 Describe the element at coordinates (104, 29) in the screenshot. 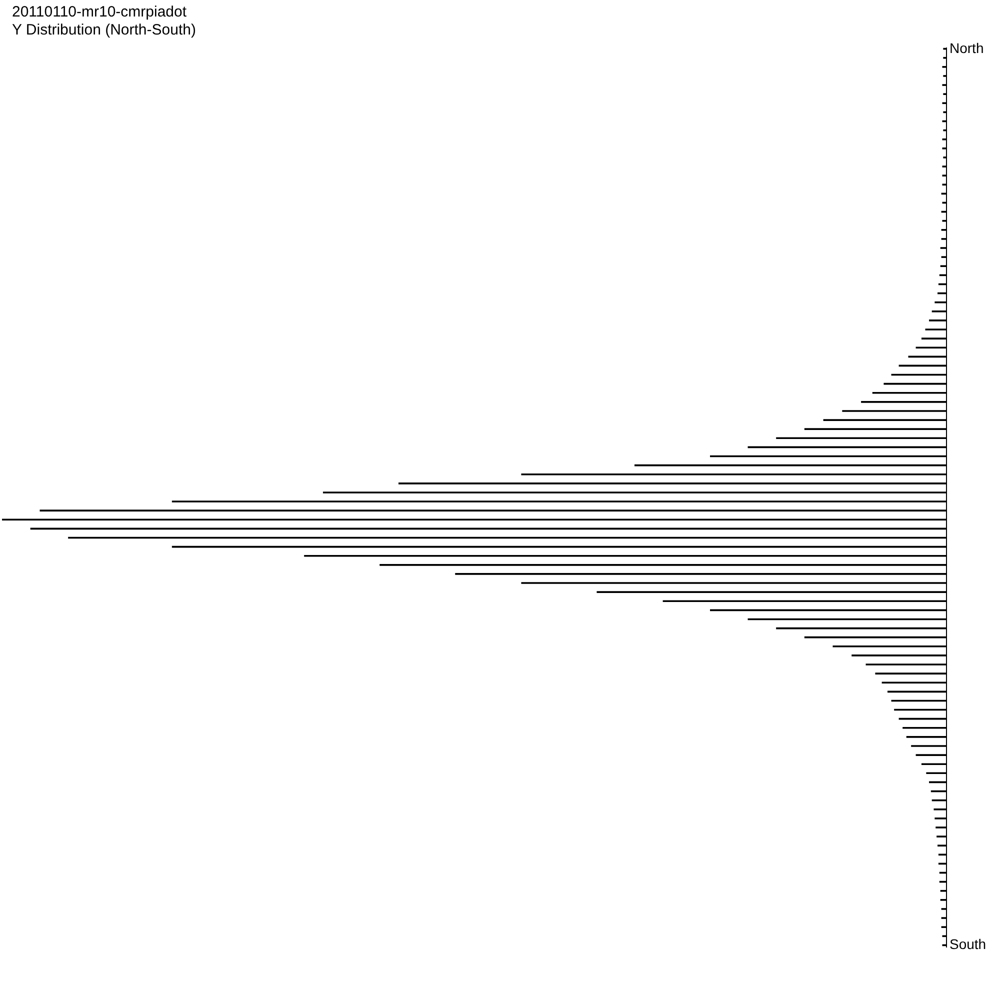

I see `chart-subtitle: Y Distribution (North-South)` at that location.